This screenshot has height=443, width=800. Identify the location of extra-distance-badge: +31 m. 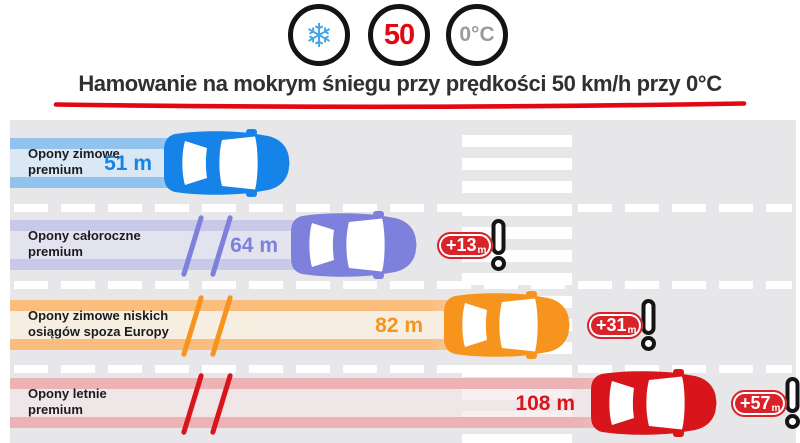
(623, 325).